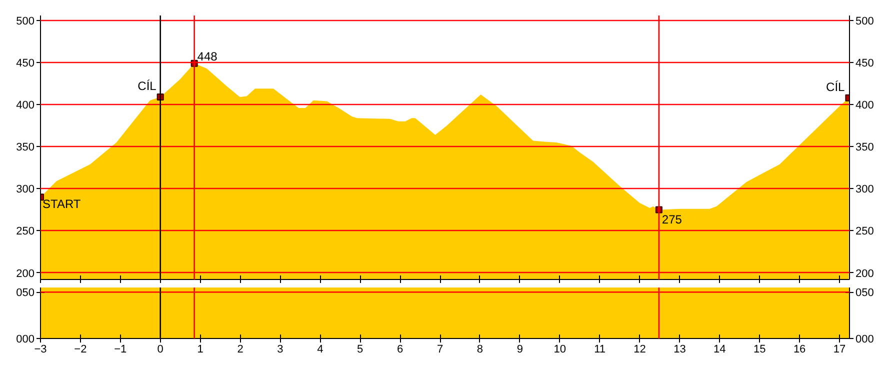 Image resolution: width=891 pixels, height=373 pixels. What do you see at coordinates (600, 350) in the screenshot?
I see `x-tick-label: 11` at bounding box center [600, 350].